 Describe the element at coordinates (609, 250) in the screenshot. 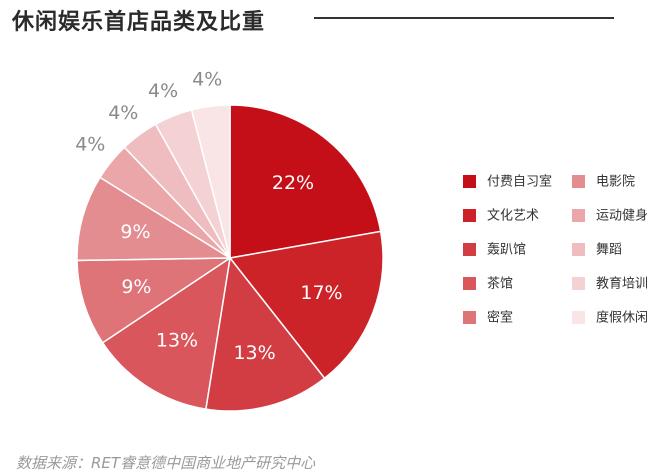

I see `legend-label-slice-8: 舞蹈` at that location.